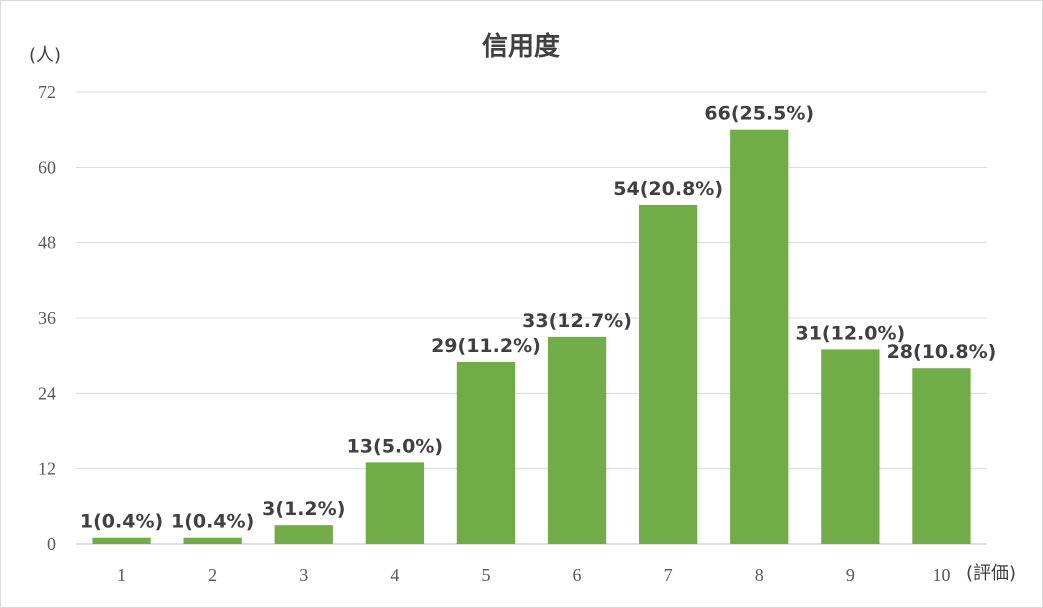 The width and height of the screenshot is (1043, 608). I want to click on y-tick-label: 12, so click(47, 469).